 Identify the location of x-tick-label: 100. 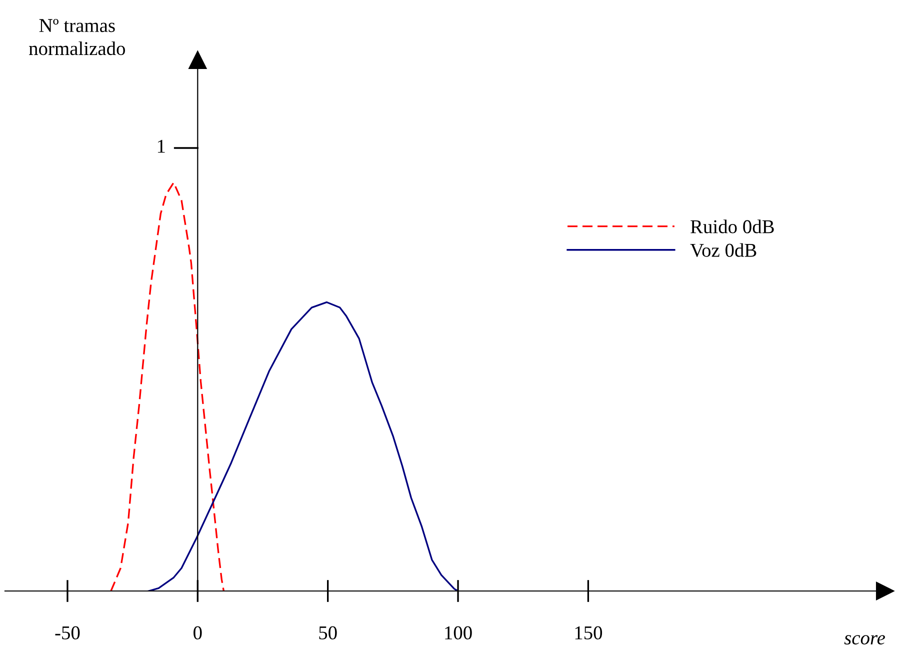
(458, 633).